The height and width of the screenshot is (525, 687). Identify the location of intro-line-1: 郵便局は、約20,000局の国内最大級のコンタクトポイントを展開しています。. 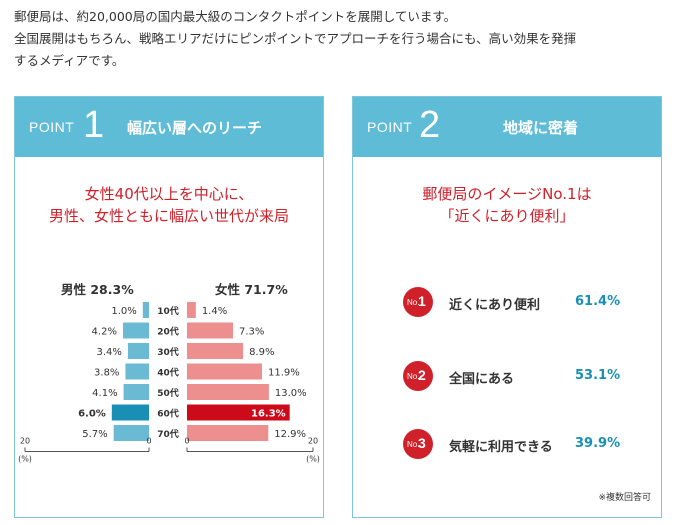
(235, 16).